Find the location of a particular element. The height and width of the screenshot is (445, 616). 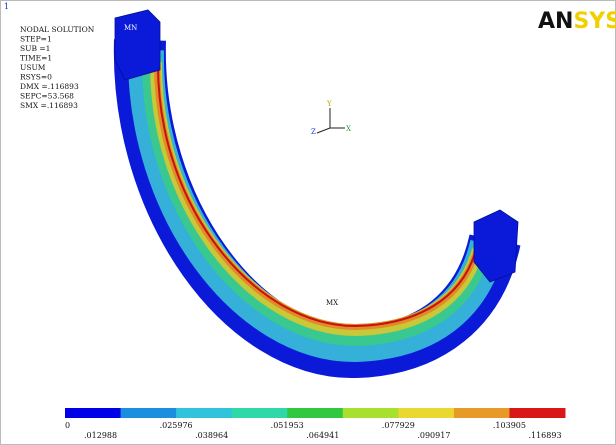

mn-label: MN is located at coordinates (130, 28).